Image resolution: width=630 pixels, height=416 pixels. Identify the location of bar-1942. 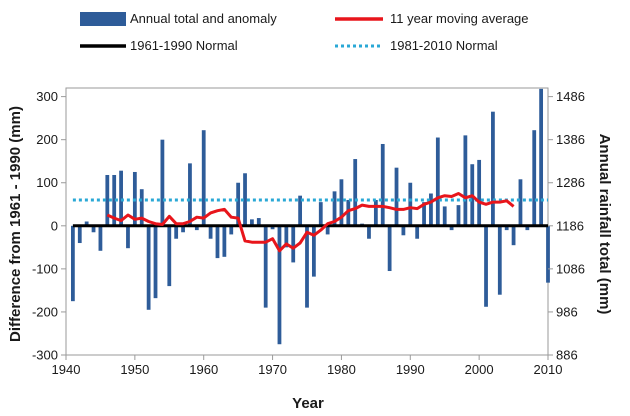
(79, 234).